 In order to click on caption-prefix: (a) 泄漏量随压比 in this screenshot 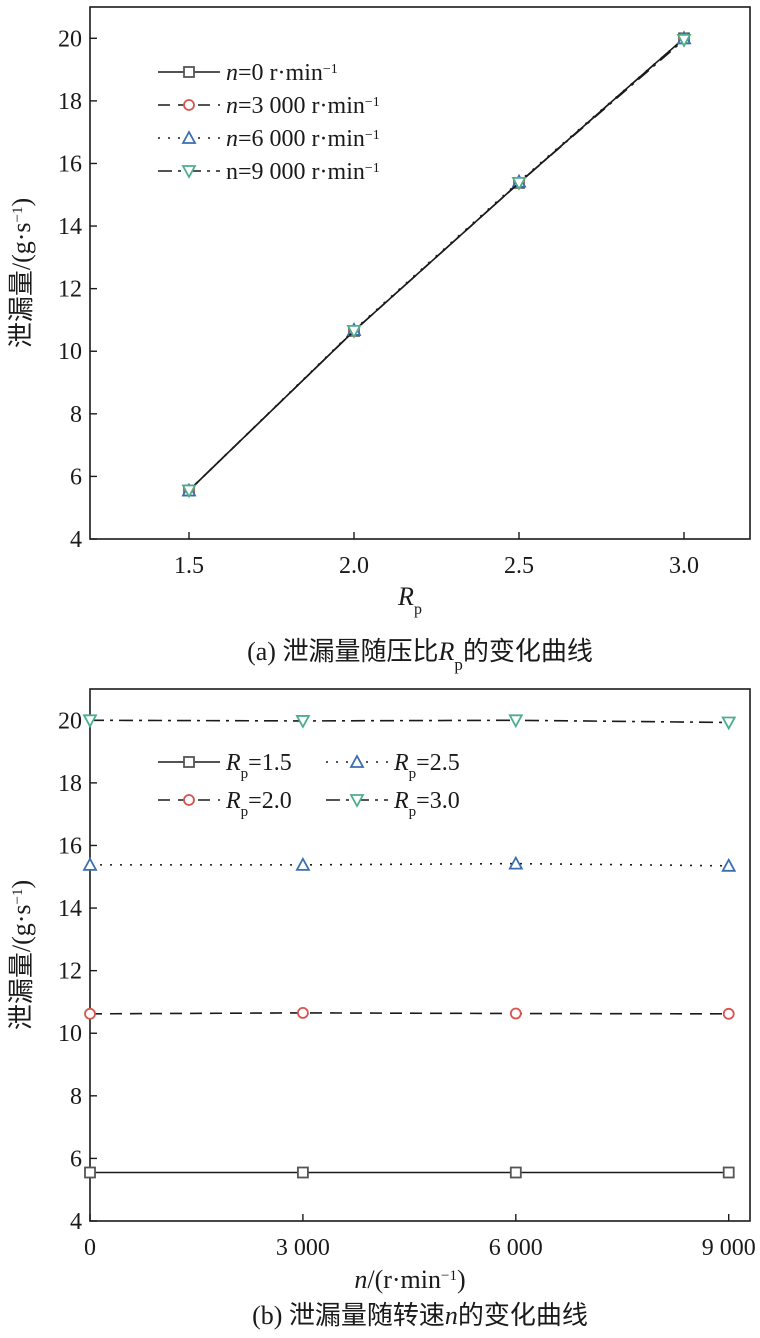, I will do `click(342, 651)`.